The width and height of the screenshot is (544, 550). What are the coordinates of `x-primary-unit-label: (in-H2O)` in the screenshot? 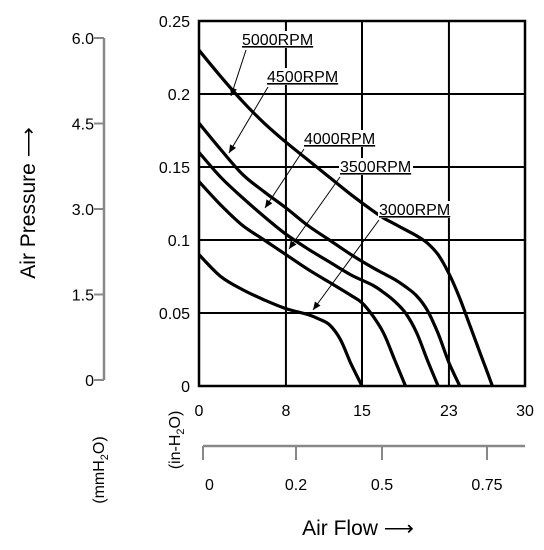 It's located at (177, 440).